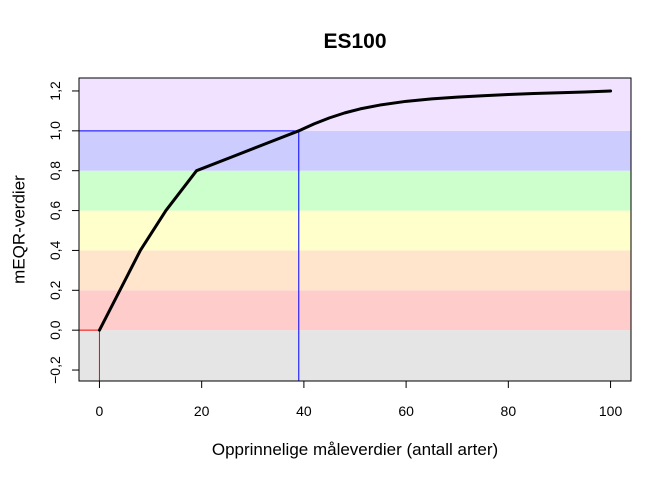 The width and height of the screenshot is (672, 480). What do you see at coordinates (55, 250) in the screenshot?
I see `y-tick-label: 0,4` at bounding box center [55, 250].